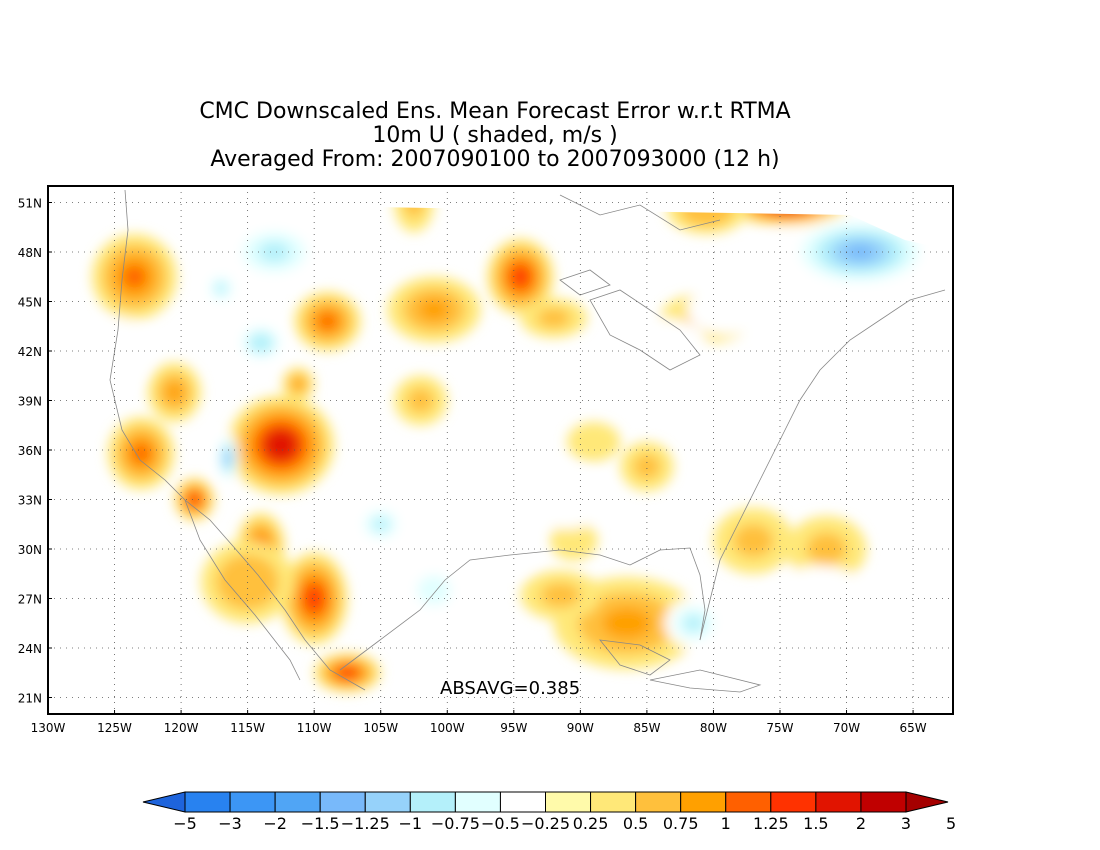  I want to click on colorbar-label: 0.5, so click(635, 823).